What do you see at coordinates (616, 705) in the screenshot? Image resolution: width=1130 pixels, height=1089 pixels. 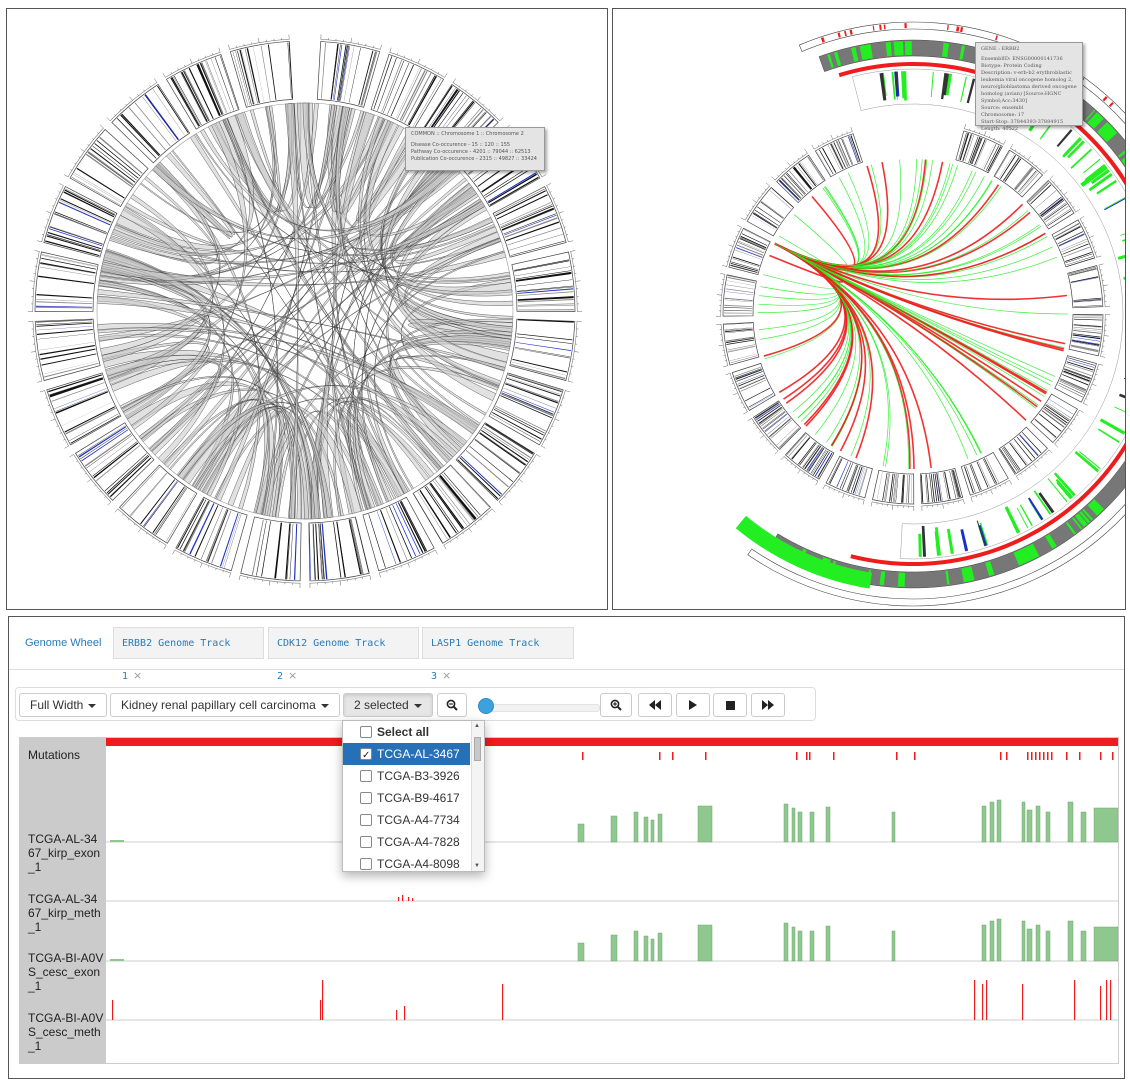 I see `zoom-in-button` at bounding box center [616, 705].